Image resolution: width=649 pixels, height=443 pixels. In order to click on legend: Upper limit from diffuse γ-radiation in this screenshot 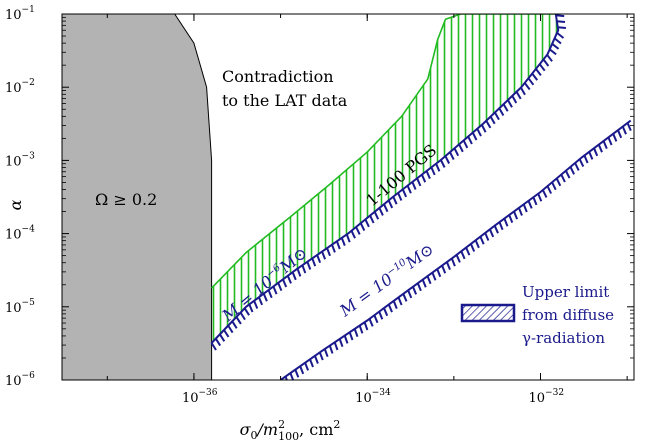, I will do `click(537, 315)`.